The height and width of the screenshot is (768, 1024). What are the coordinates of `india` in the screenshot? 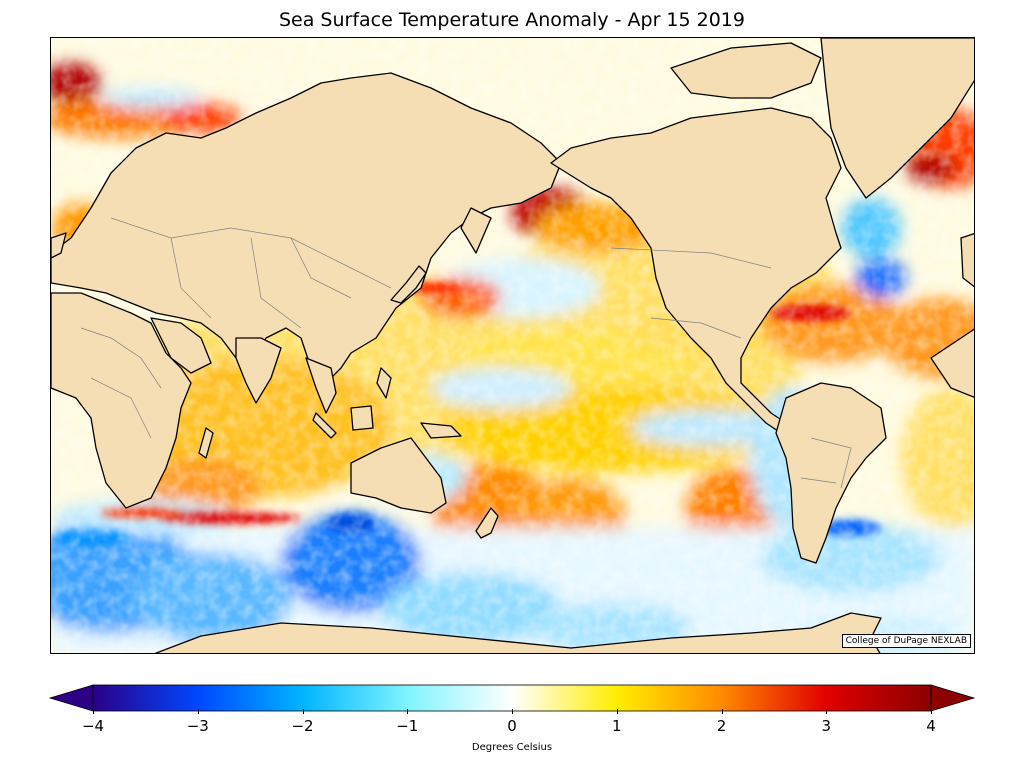 It's located at (258, 370).